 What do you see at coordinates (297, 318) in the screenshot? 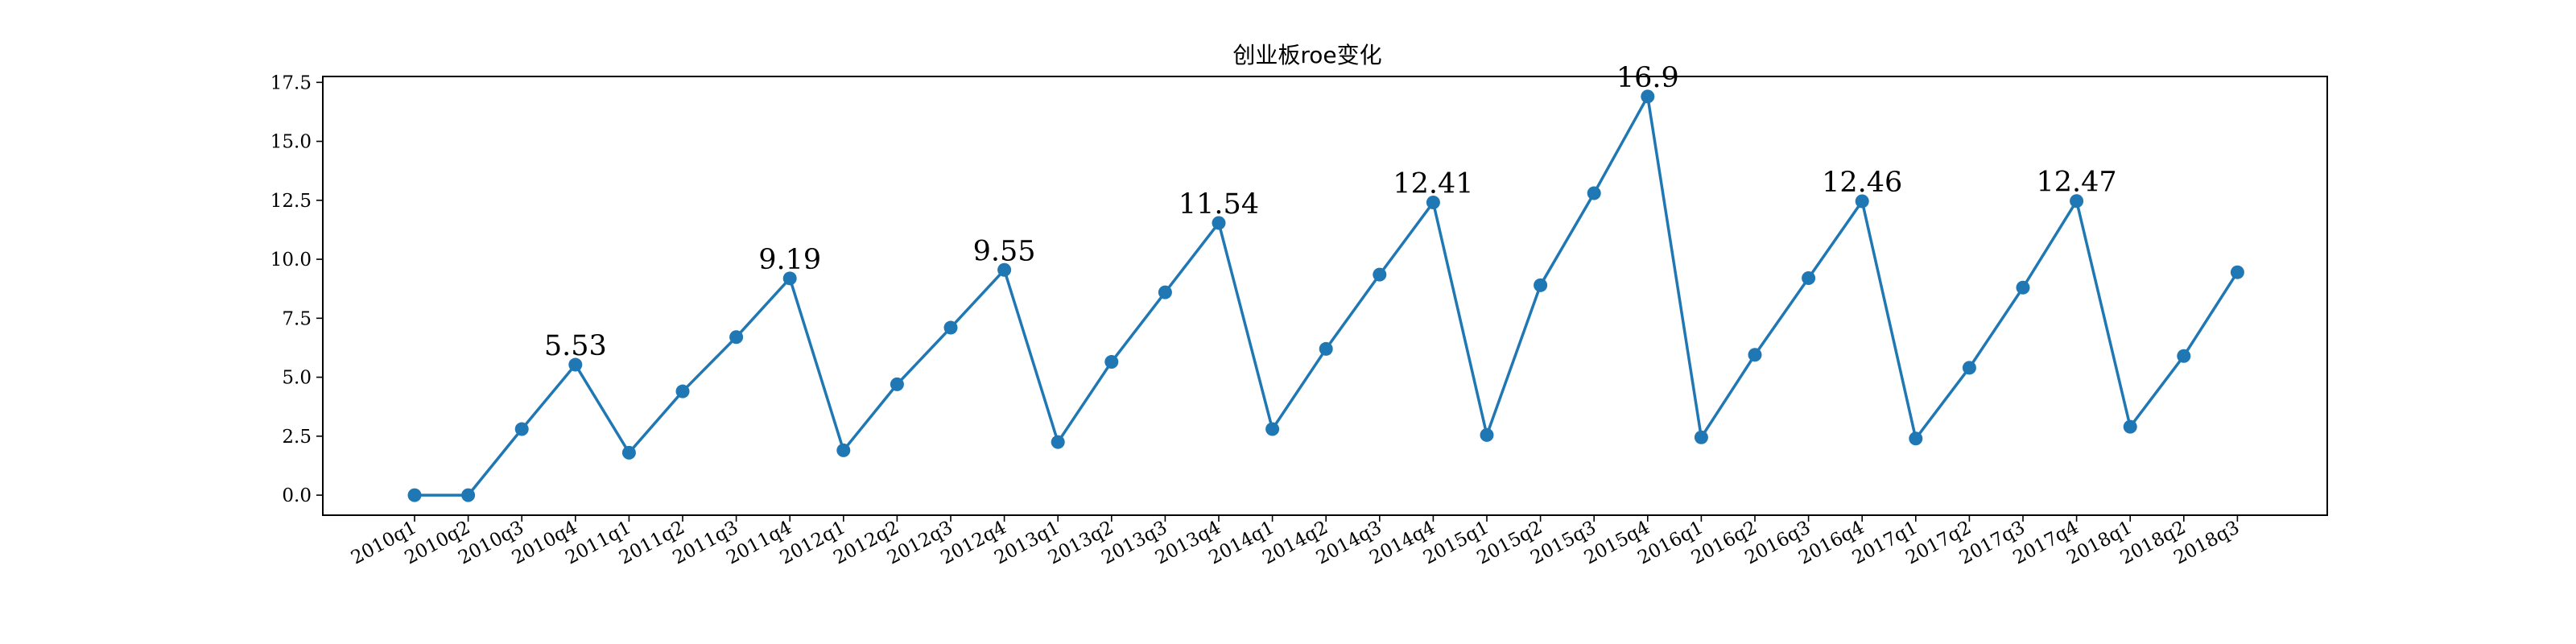
I see `y-tick-label-3: 7.5` at bounding box center [297, 318].